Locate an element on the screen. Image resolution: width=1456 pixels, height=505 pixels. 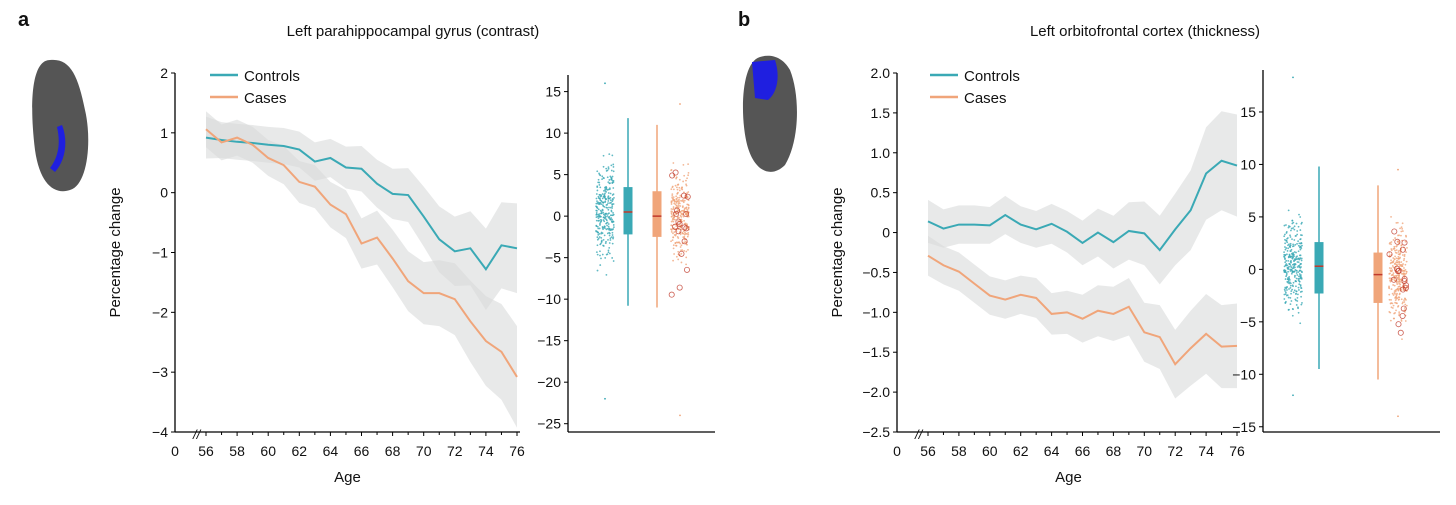
x-tick-label: 58 is located at coordinates (959, 451).